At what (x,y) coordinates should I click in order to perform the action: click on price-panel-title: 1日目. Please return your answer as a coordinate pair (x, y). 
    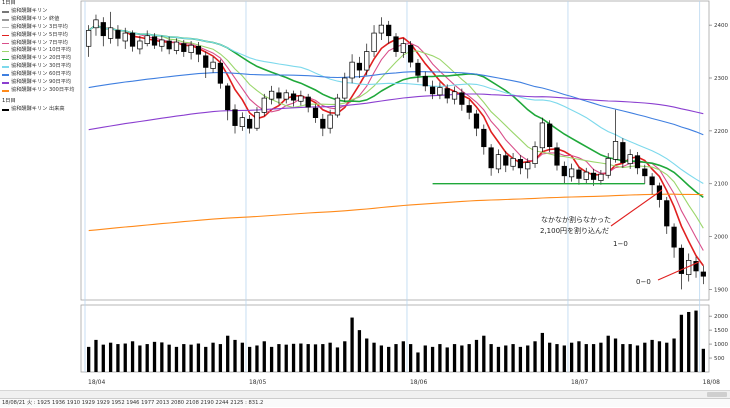
    Looking at the image, I should click on (9, 3).